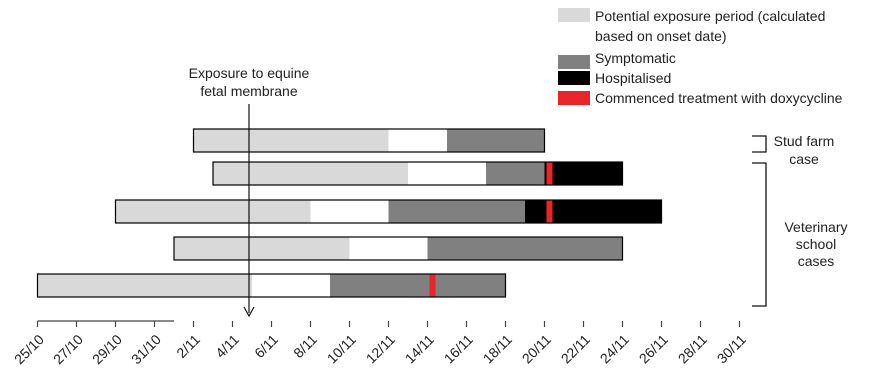  I want to click on legend-label-hospitalised: Hospitalised, so click(633, 78).